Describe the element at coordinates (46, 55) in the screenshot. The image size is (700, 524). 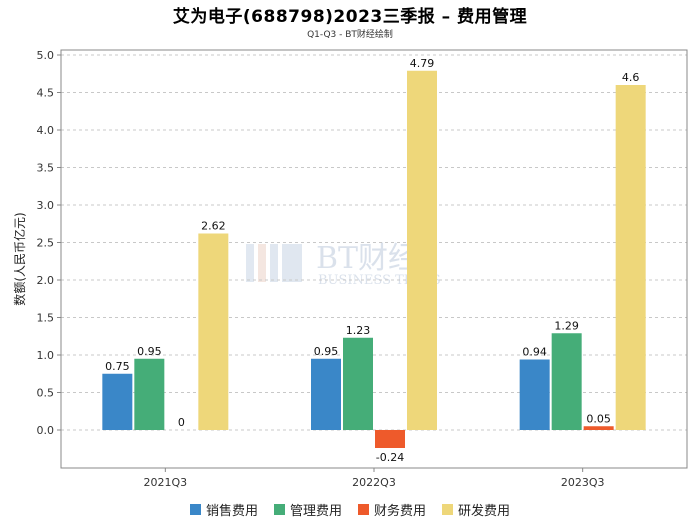
I see `y-tick-label: 5.0` at that location.